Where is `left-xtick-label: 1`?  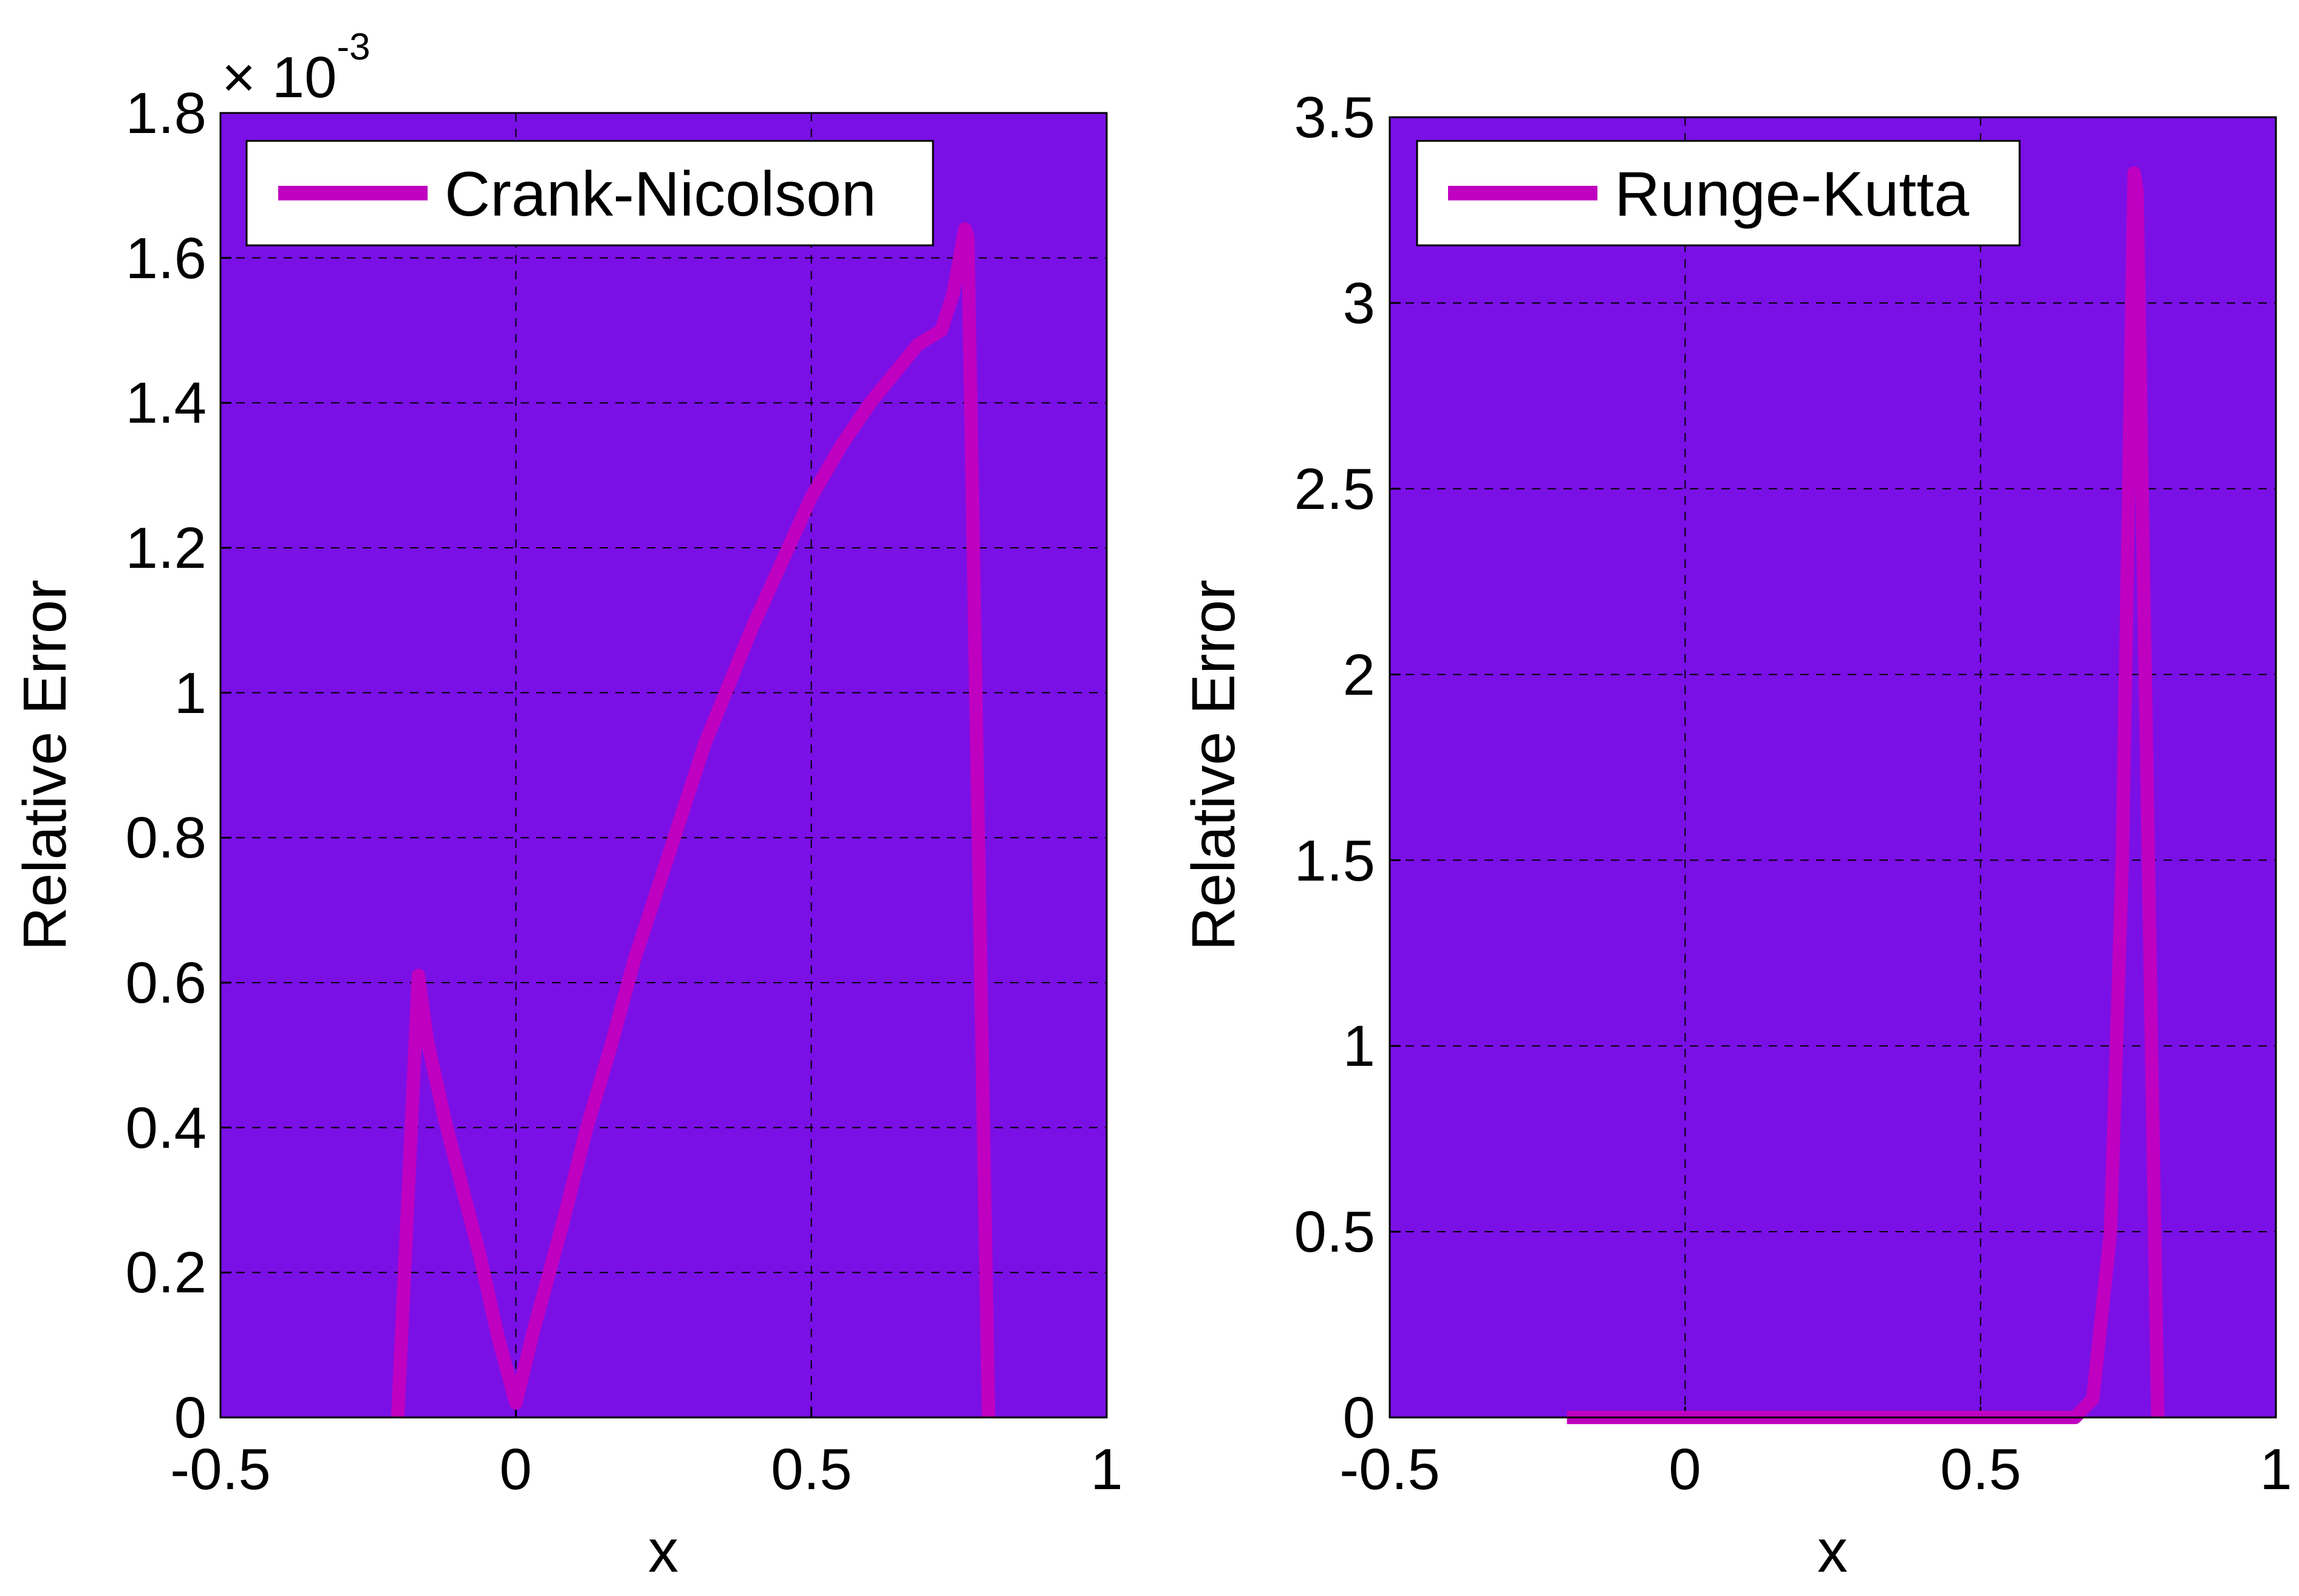
left-xtick-label: 1 is located at coordinates (1106, 1470).